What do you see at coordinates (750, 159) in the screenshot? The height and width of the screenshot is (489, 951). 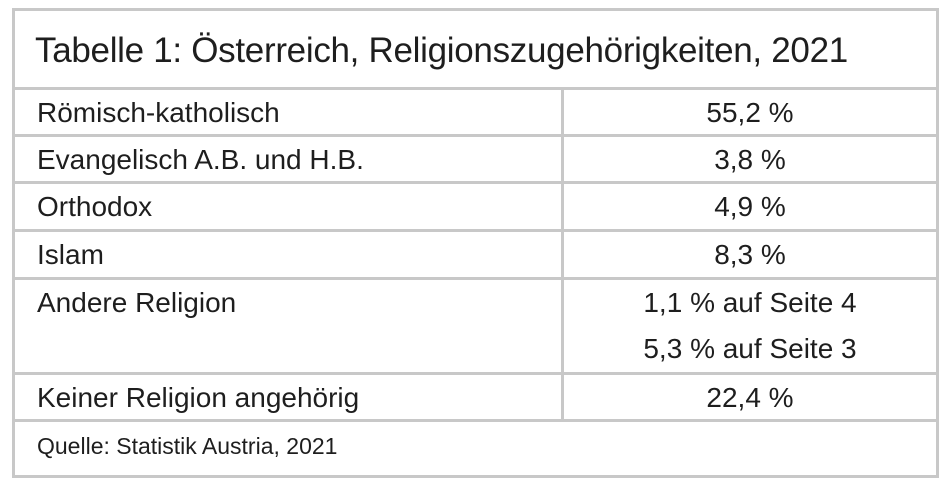 I see `row-value: 3,8 %` at bounding box center [750, 159].